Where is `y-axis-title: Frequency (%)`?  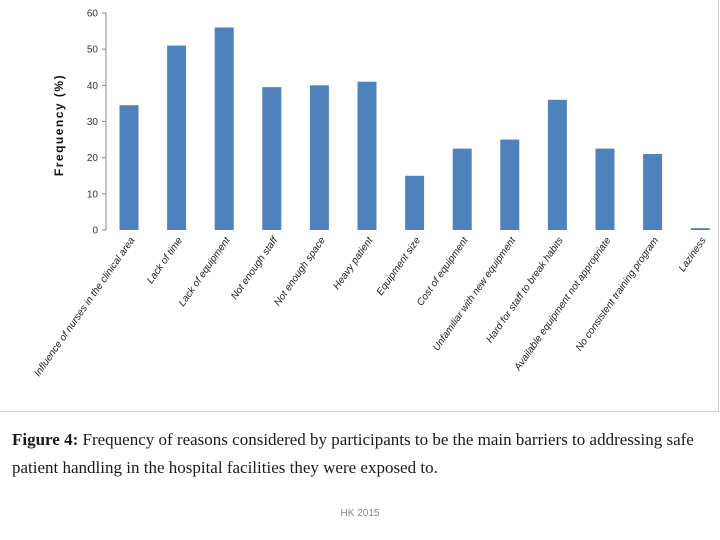 y-axis-title: Frequency (%) is located at coordinates (59, 125).